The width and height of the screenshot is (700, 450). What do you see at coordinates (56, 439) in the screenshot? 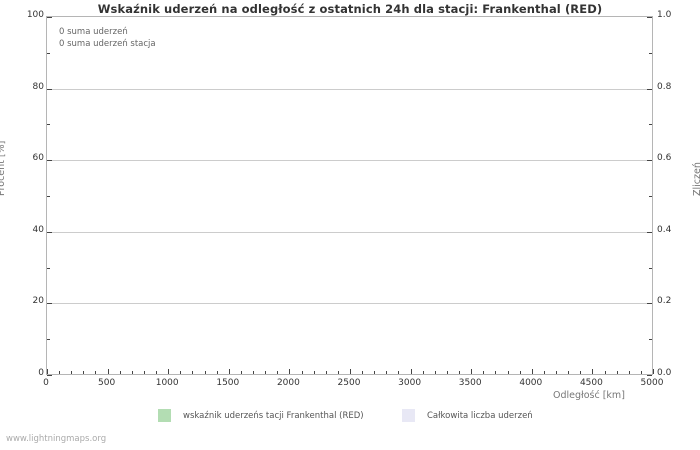
I see `footer-watermark: www.lightningmaps.org` at bounding box center [56, 439].